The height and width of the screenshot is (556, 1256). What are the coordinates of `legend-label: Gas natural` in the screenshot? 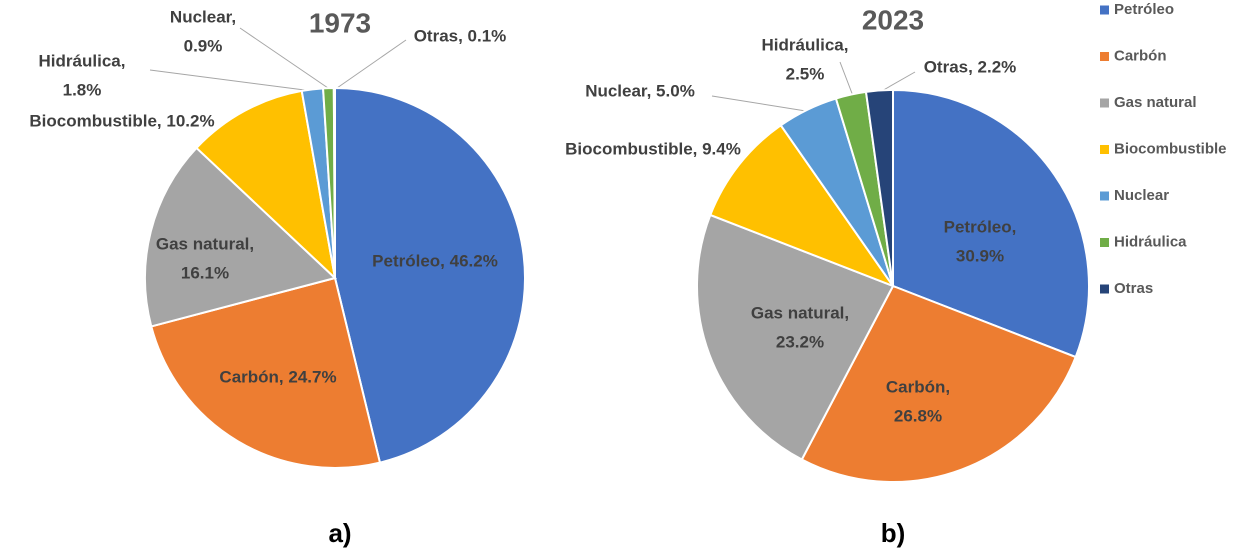 It's located at (1155, 102).